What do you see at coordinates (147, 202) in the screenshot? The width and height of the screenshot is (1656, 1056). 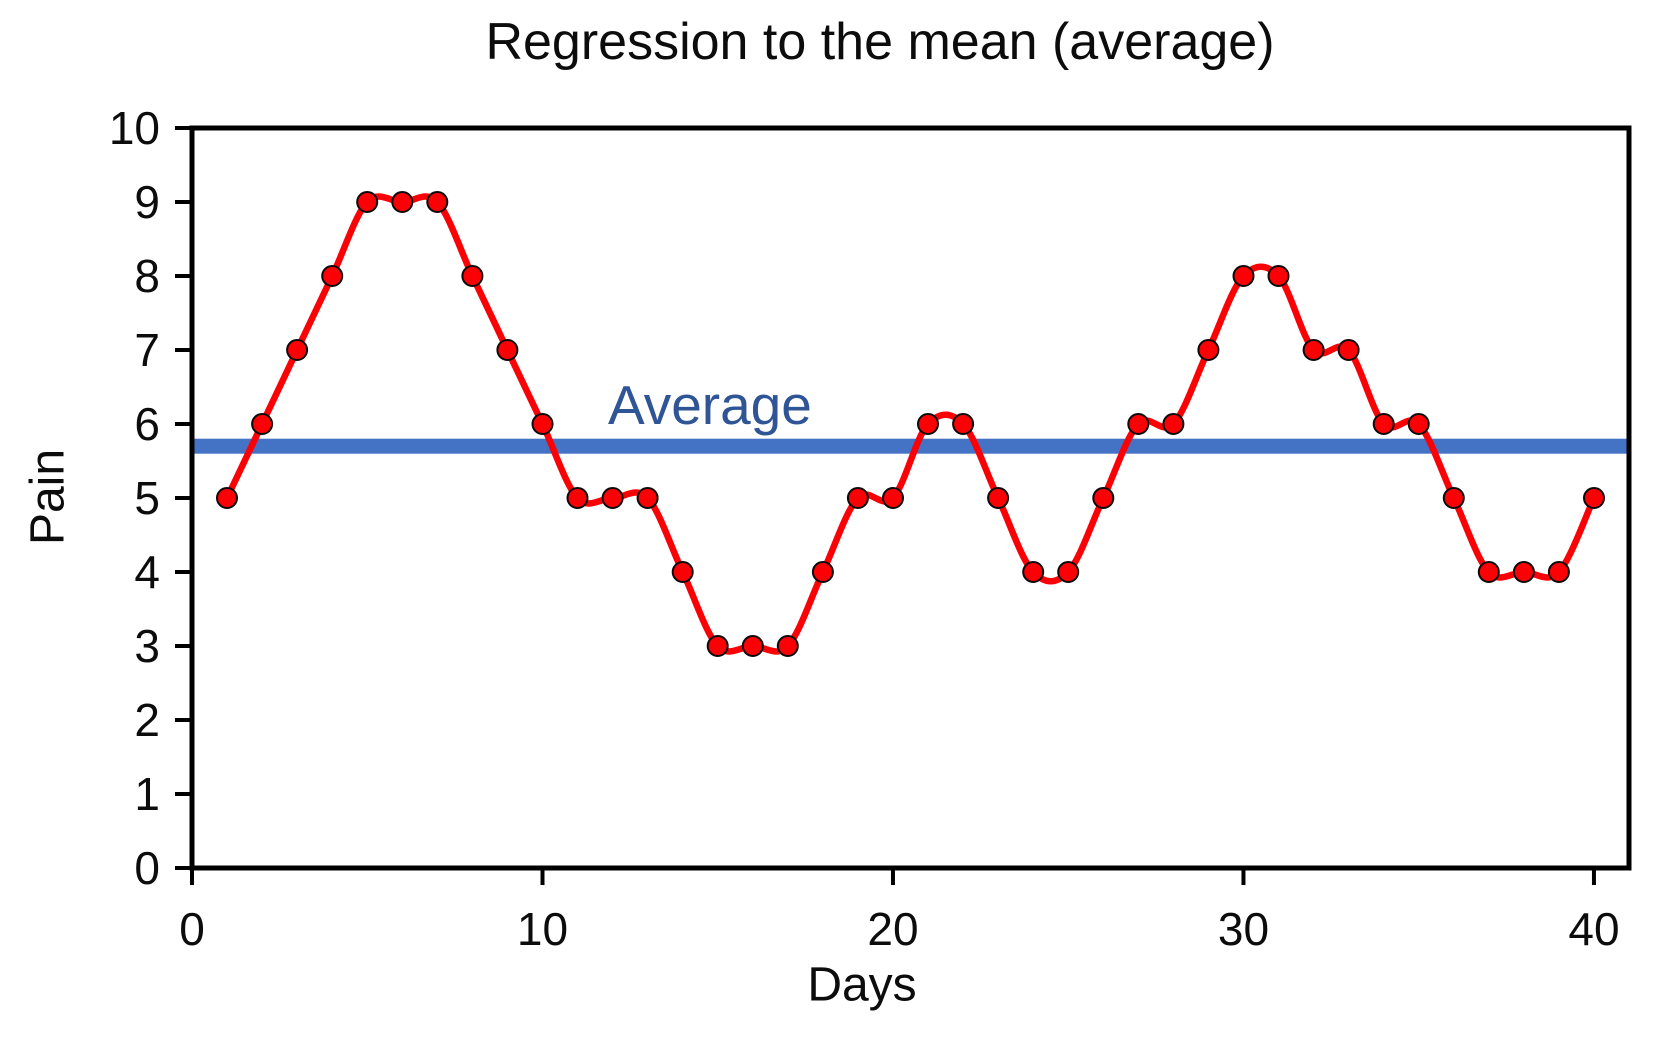 I see `y-tick-label: 9` at bounding box center [147, 202].